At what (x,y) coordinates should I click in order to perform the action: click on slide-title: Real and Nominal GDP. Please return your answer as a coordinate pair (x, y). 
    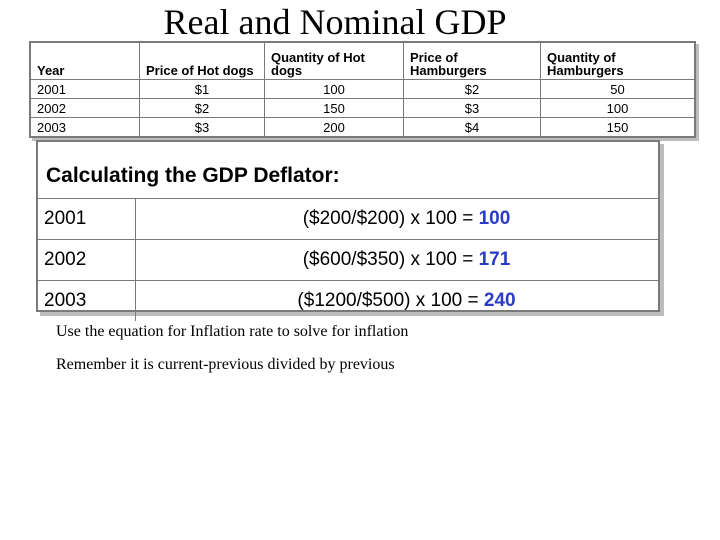
    Looking at the image, I should click on (335, 22).